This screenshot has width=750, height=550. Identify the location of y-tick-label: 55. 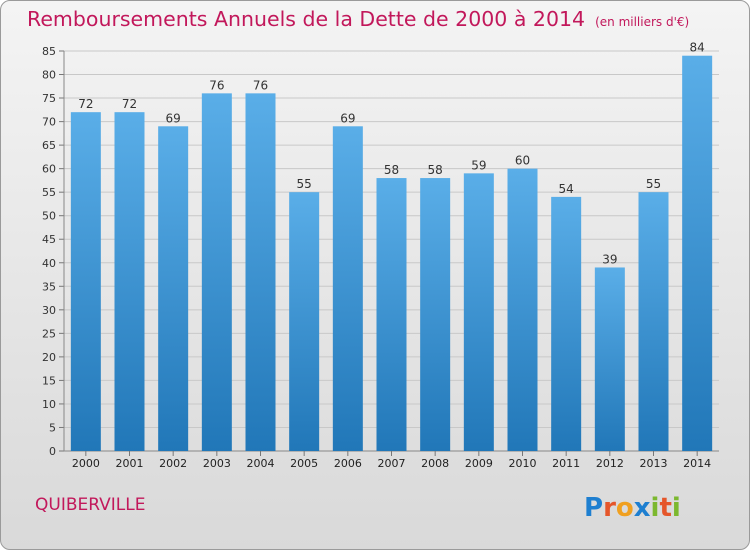
(49, 192).